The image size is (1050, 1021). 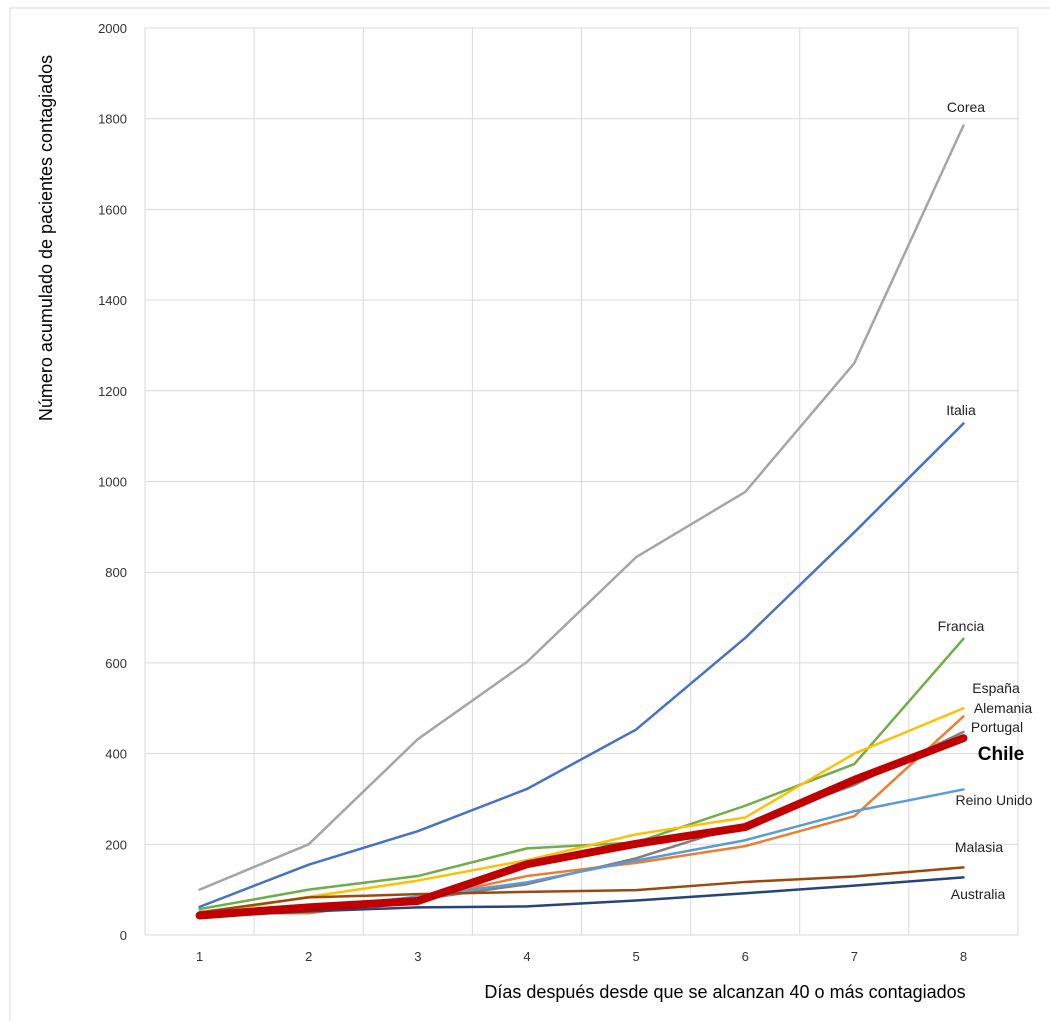 I want to click on series-line-malasia, so click(x=581, y=890).